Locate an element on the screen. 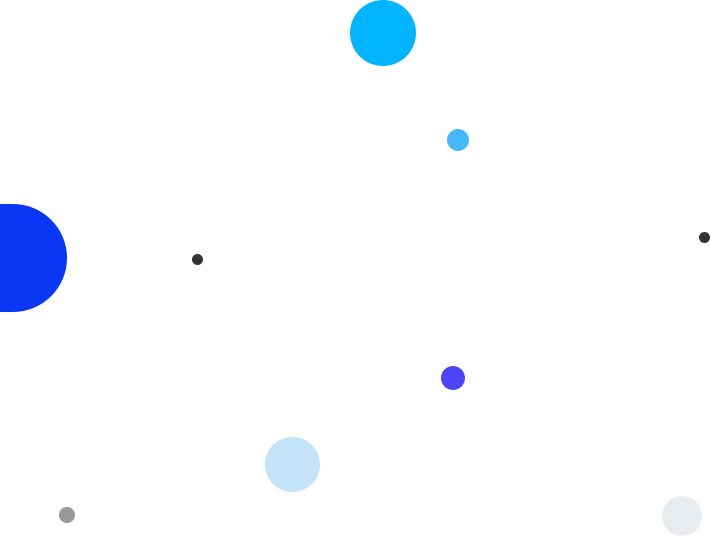  decorative-circle-light-blue-small is located at coordinates (458, 140).